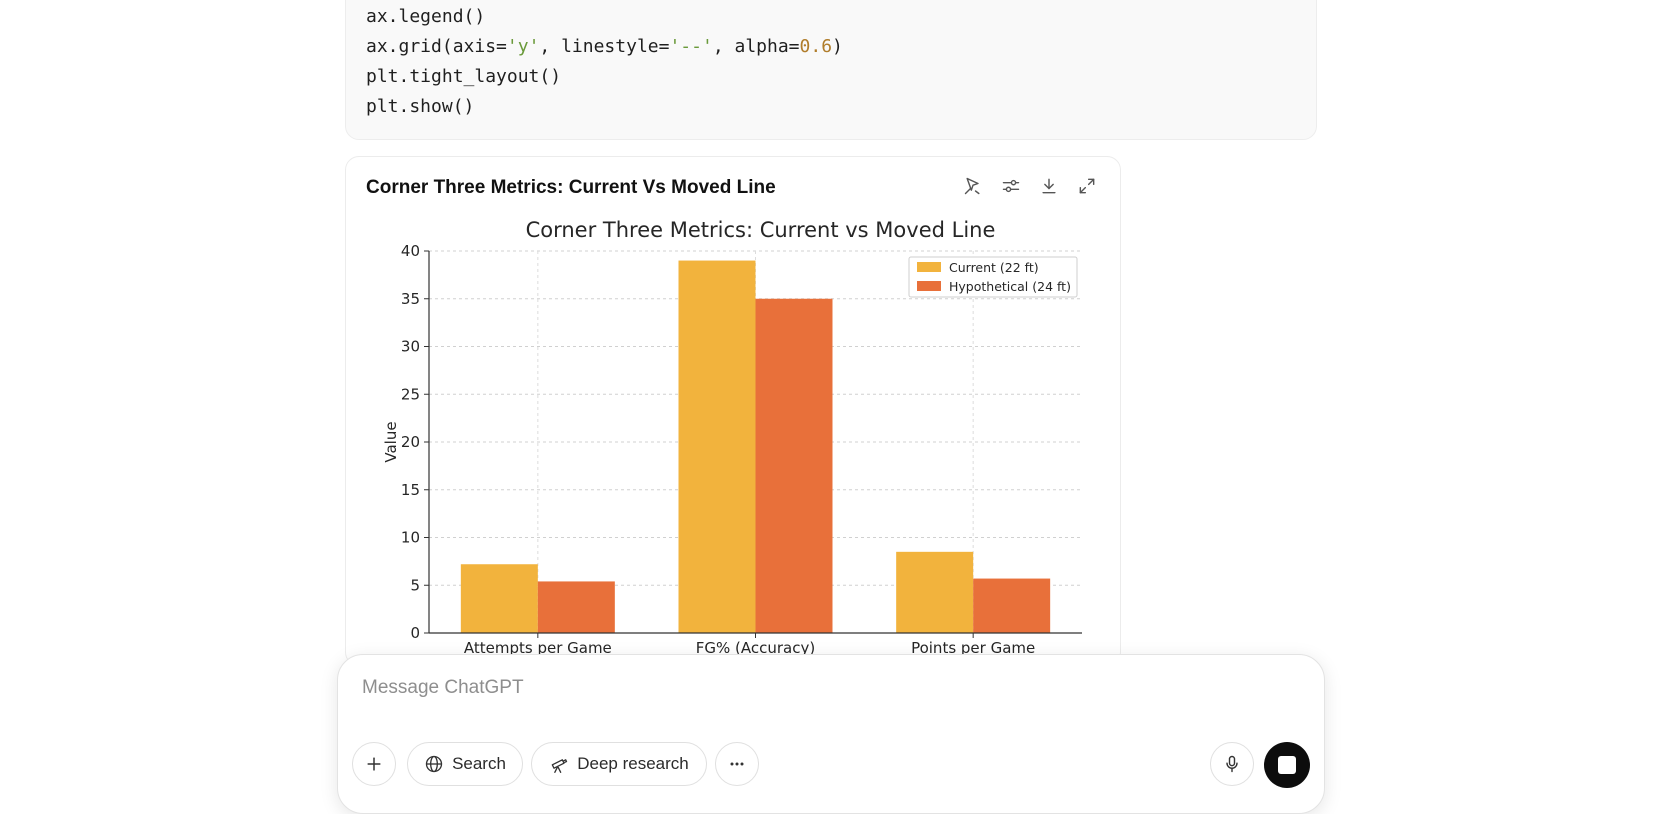 The width and height of the screenshot is (1666, 814). I want to click on message-composer: Search Deep research, so click(831, 734).